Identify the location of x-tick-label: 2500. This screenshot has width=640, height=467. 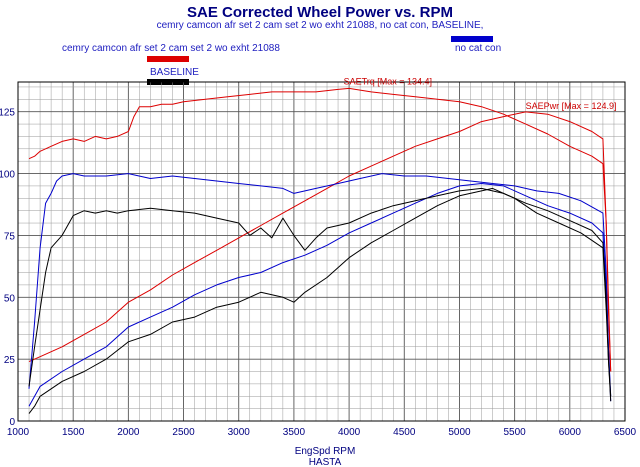
(183, 432).